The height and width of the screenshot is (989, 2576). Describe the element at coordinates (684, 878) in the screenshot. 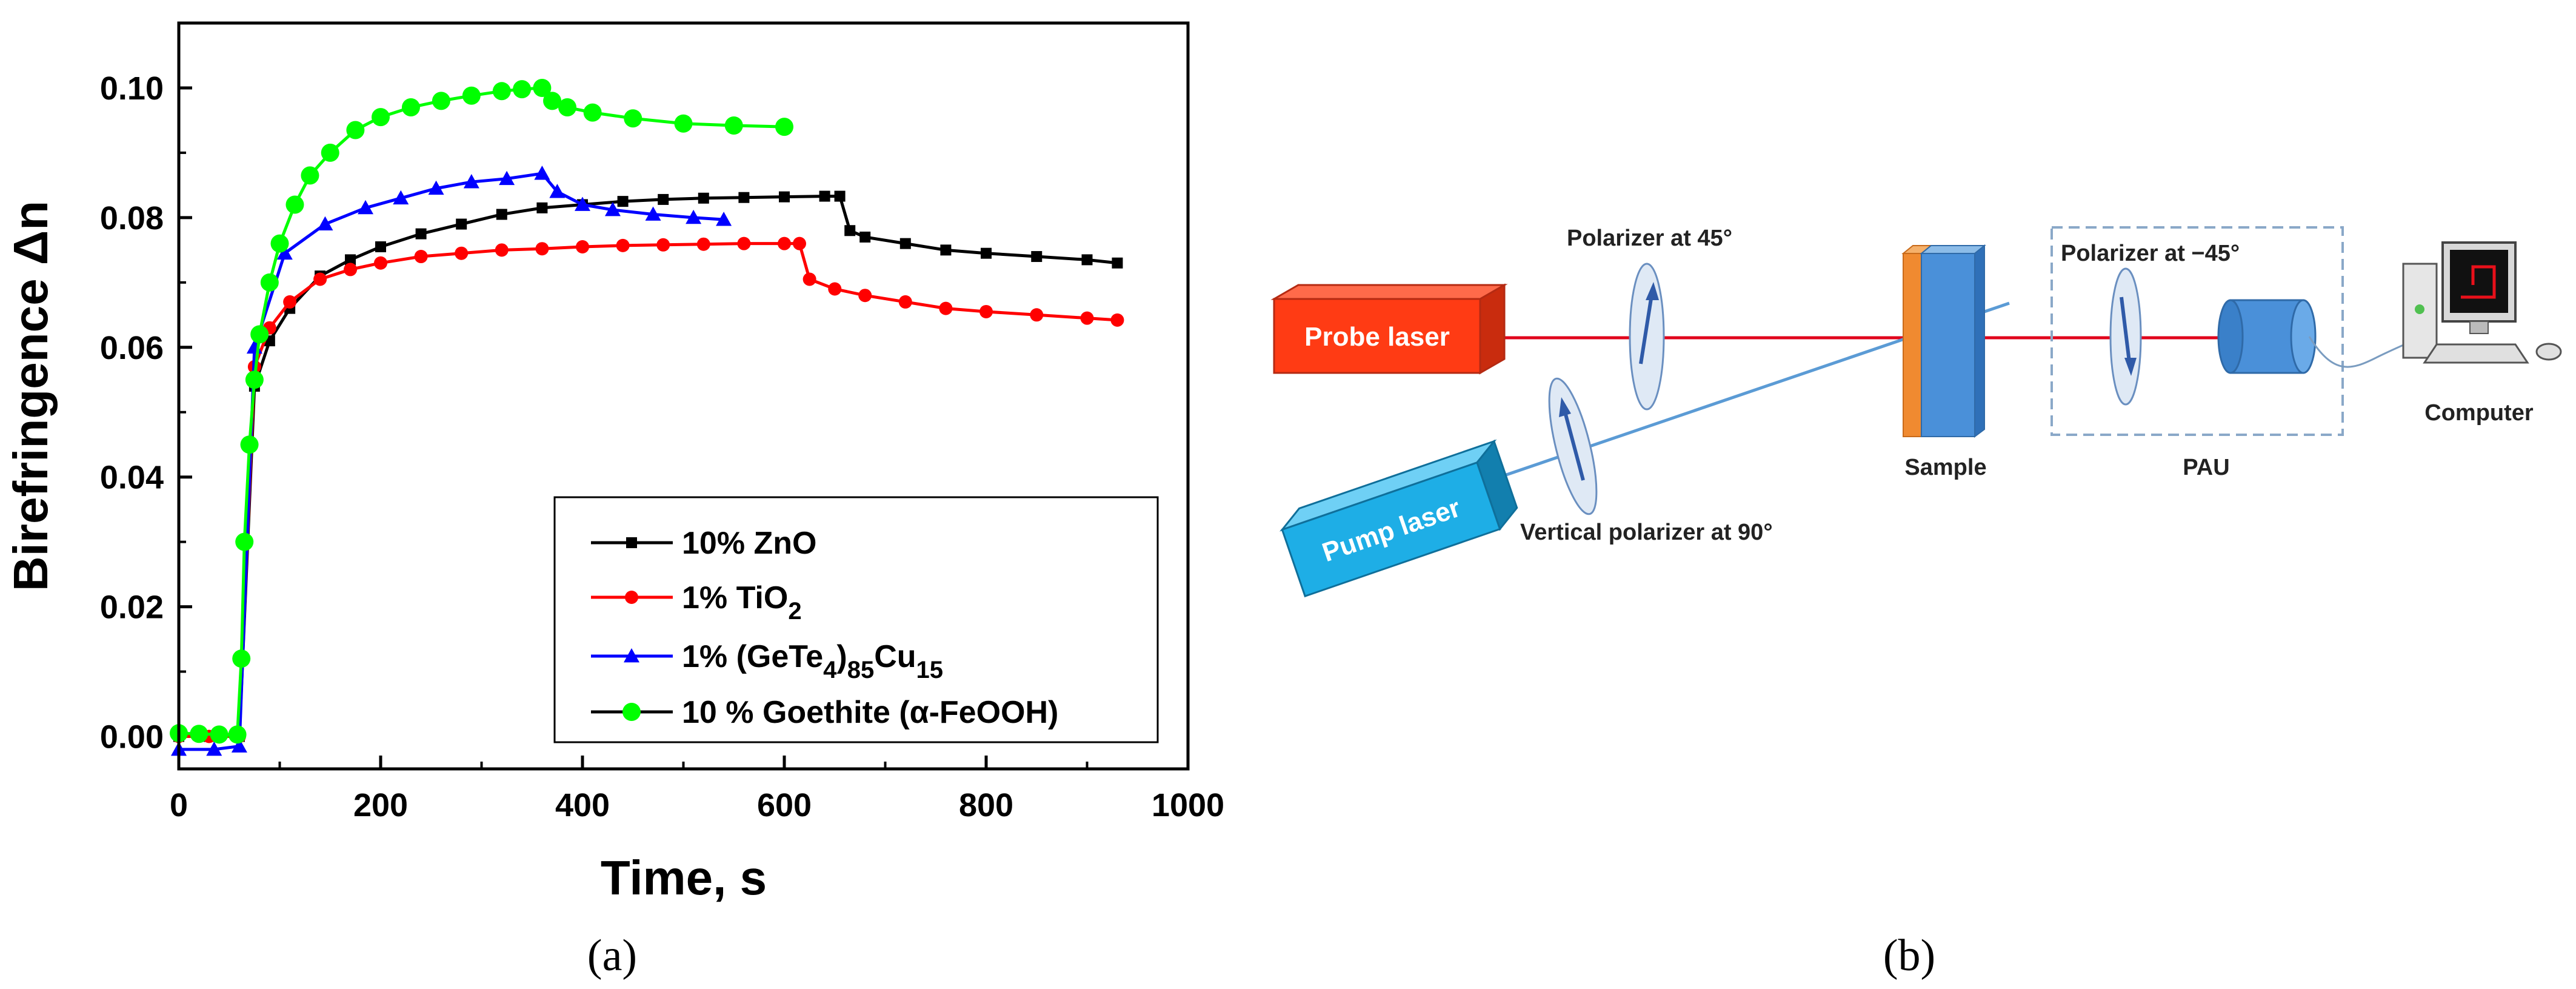

I see `x-axis-title: Time, s` at that location.